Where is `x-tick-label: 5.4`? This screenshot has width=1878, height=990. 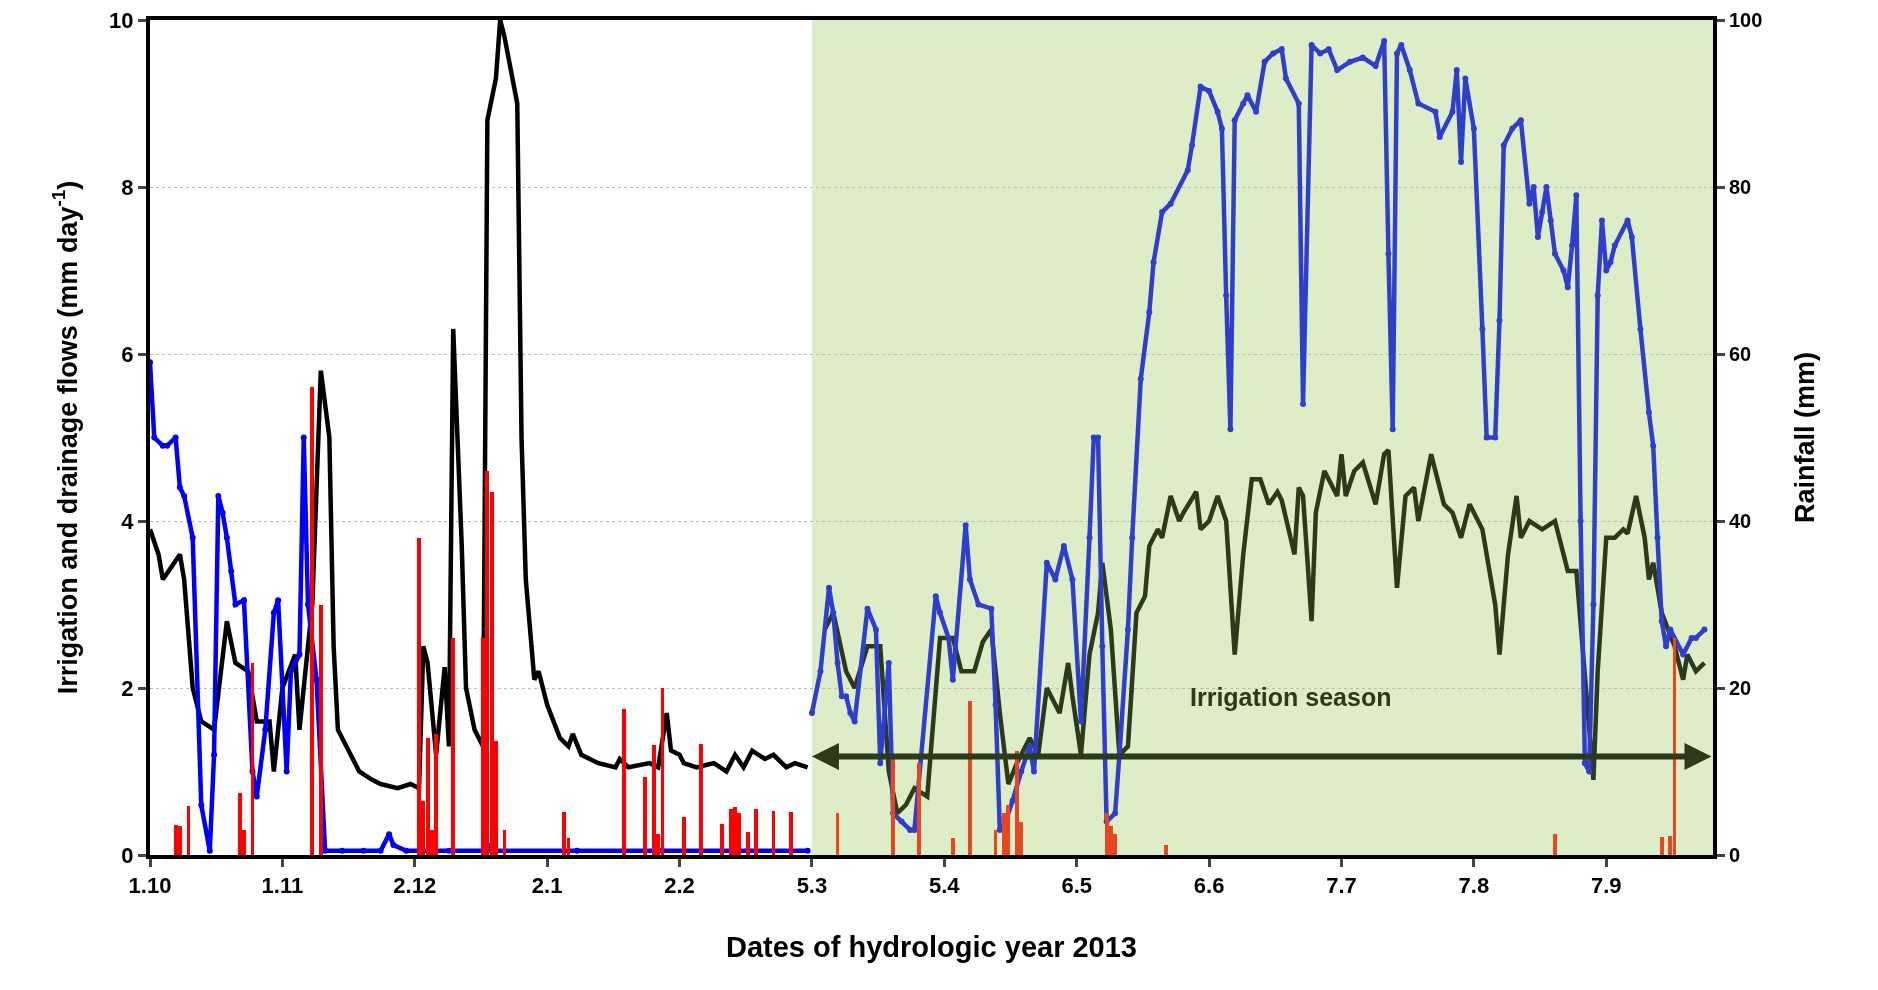 x-tick-label: 5.4 is located at coordinates (945, 886).